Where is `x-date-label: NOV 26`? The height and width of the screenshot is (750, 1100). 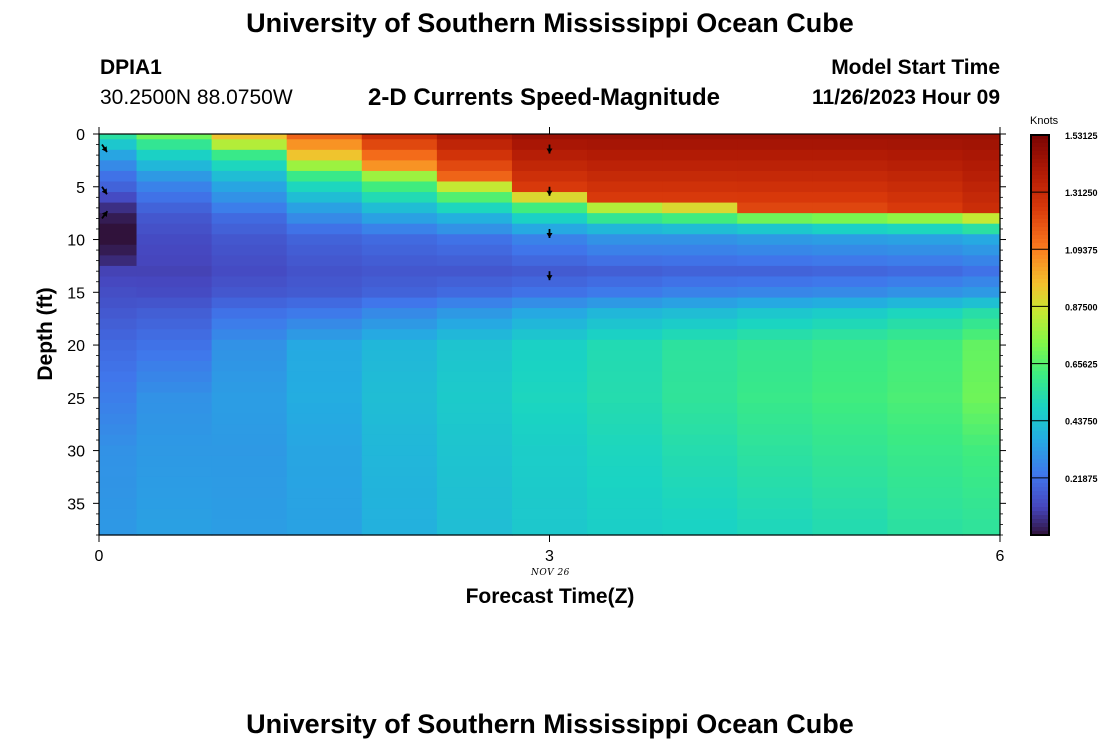
x-date-label: NOV 26 is located at coordinates (550, 573).